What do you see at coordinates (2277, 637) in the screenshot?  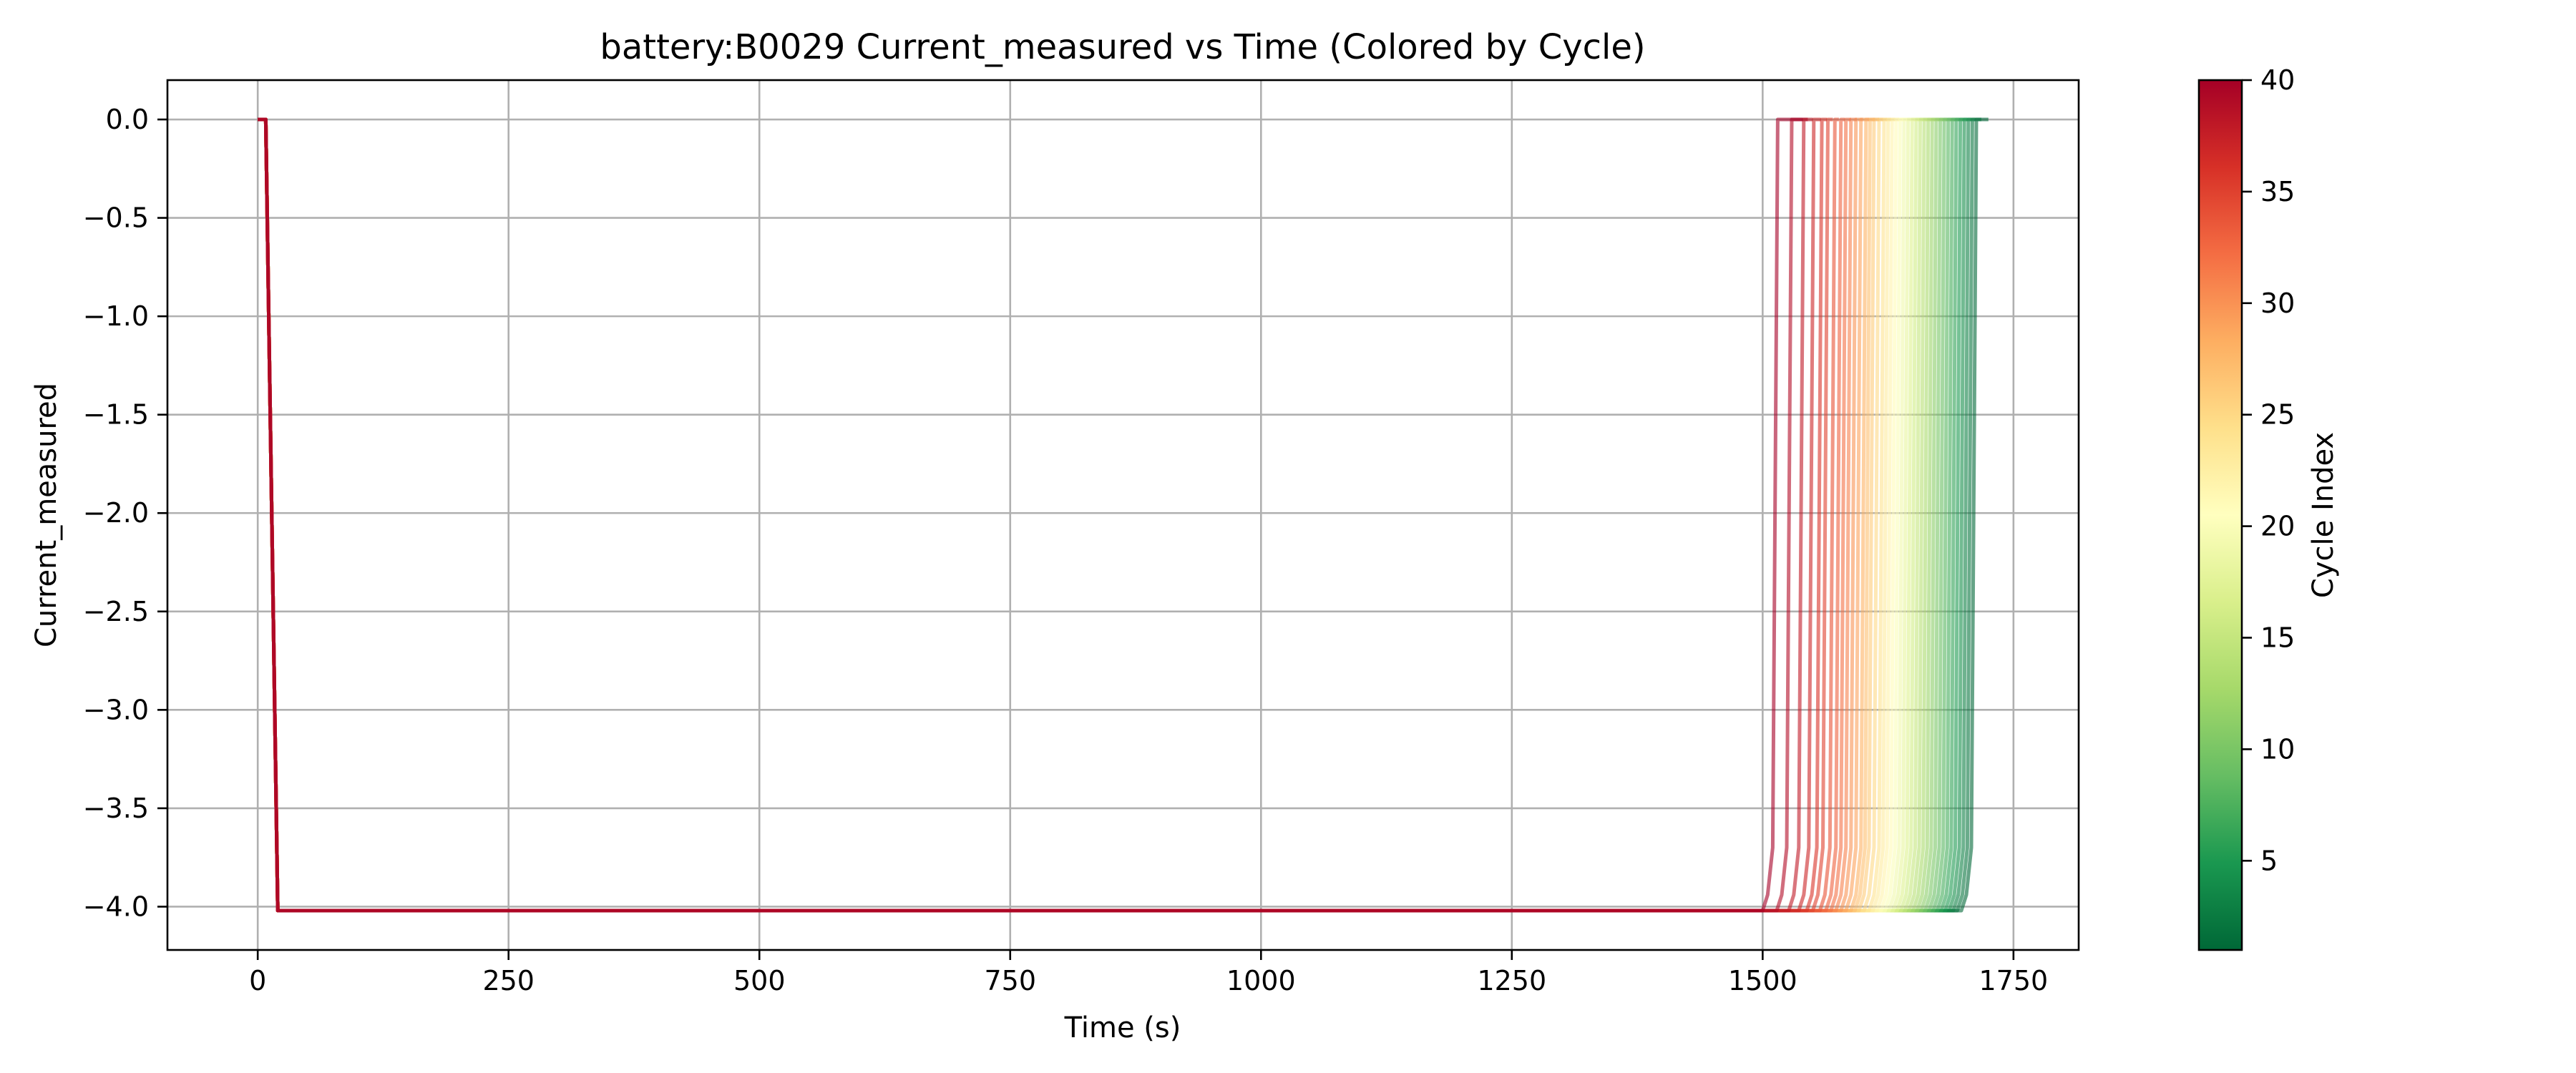 I see `colorbar-tick-label: 15` at bounding box center [2277, 637].